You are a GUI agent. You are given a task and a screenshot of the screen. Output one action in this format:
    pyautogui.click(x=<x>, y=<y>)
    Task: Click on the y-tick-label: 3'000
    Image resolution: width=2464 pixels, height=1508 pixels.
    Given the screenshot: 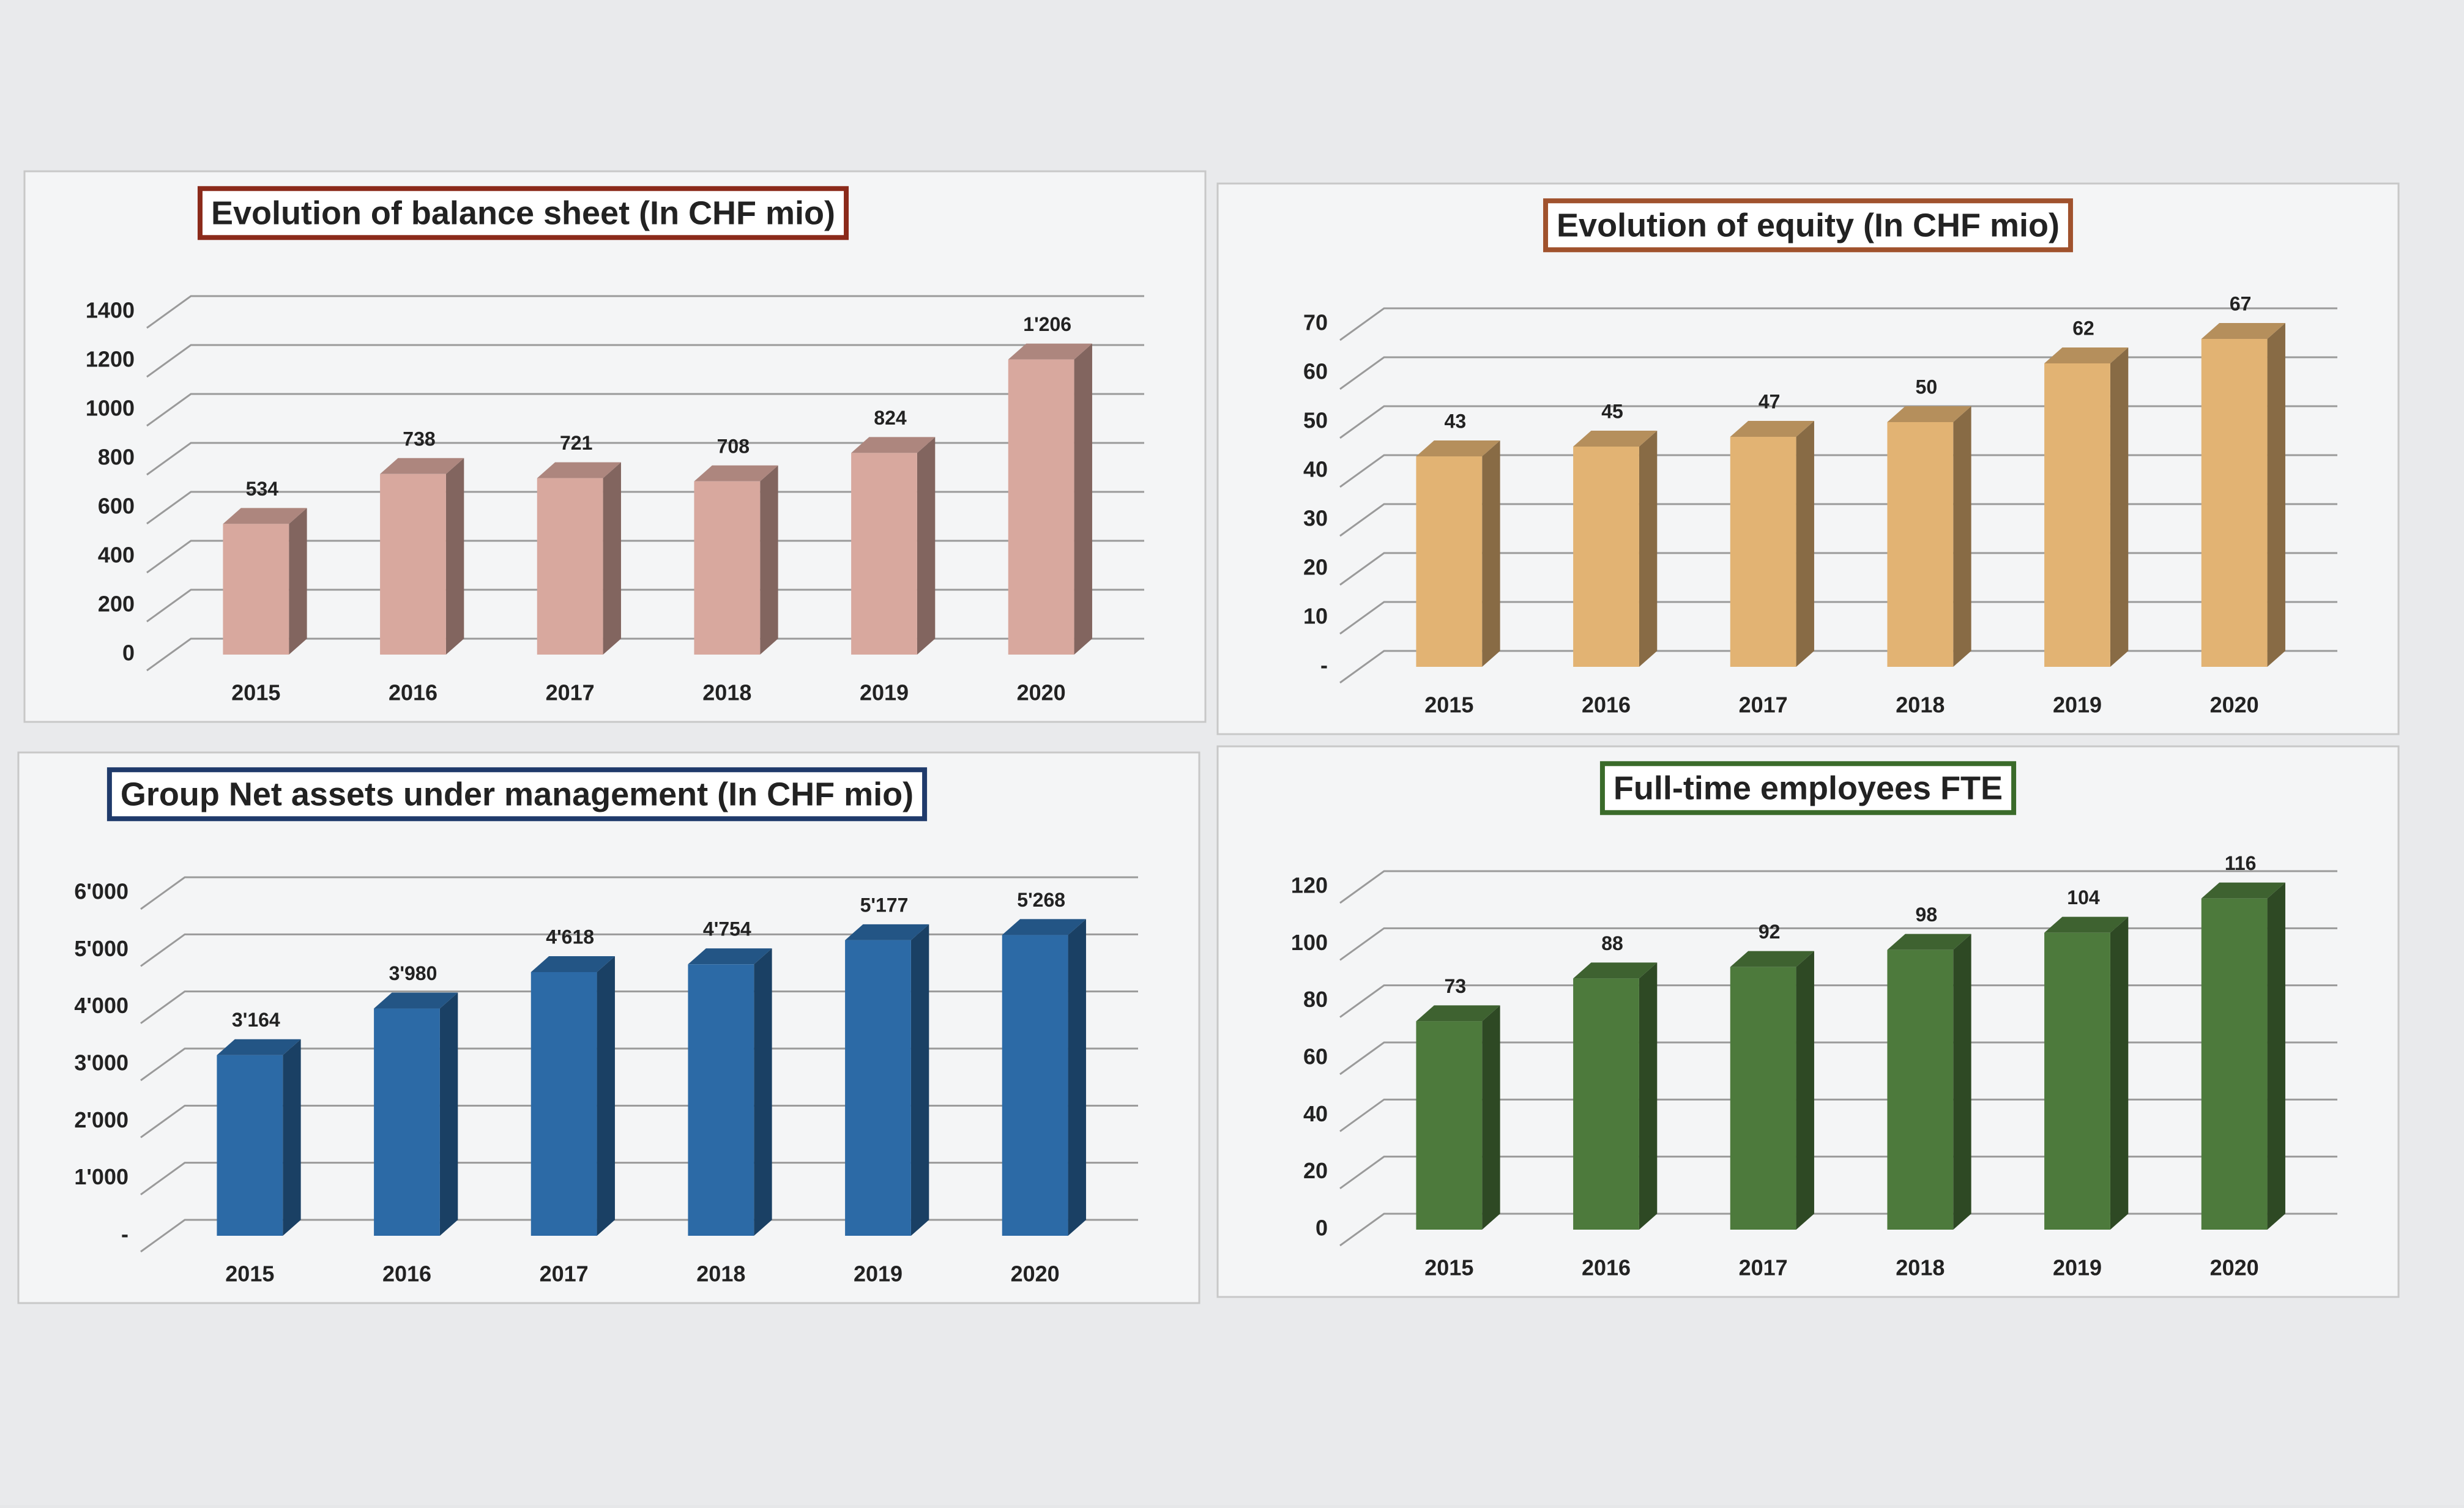 What is the action you would take?
    pyautogui.click(x=101, y=1062)
    